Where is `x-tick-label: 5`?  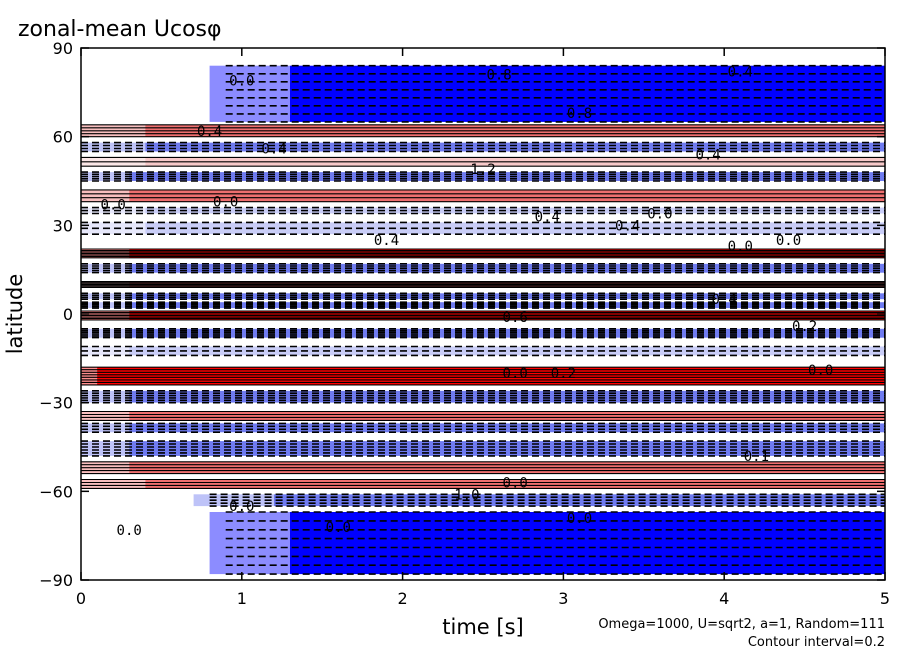
x-tick-label: 5 is located at coordinates (885, 598).